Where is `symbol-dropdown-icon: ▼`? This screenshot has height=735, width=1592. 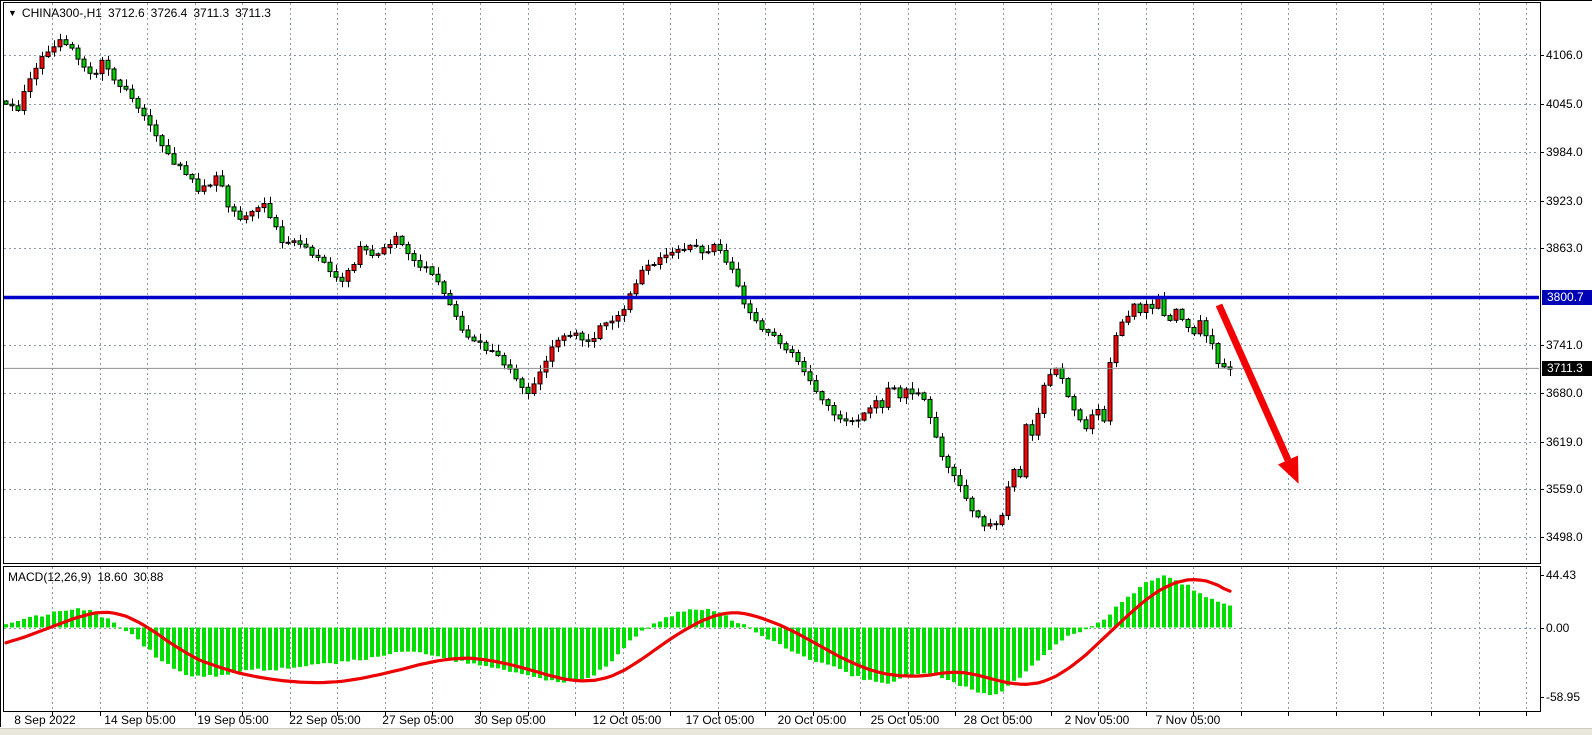 symbol-dropdown-icon: ▼ is located at coordinates (12, 13).